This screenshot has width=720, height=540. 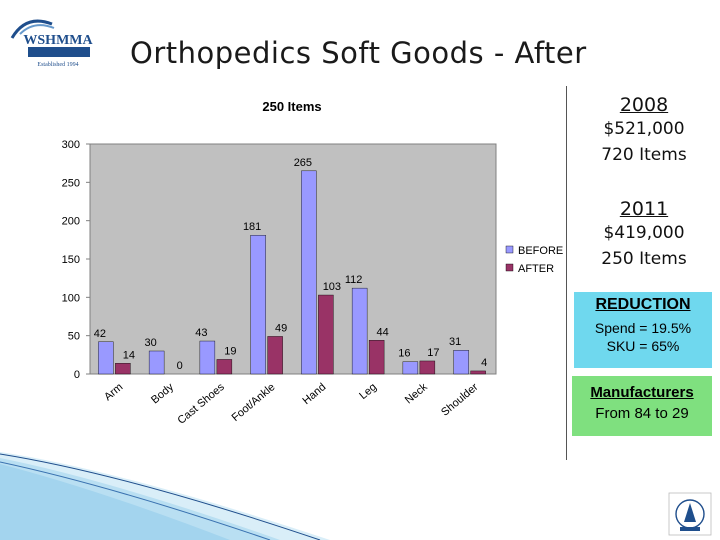 What do you see at coordinates (566, 273) in the screenshot?
I see `divider` at bounding box center [566, 273].